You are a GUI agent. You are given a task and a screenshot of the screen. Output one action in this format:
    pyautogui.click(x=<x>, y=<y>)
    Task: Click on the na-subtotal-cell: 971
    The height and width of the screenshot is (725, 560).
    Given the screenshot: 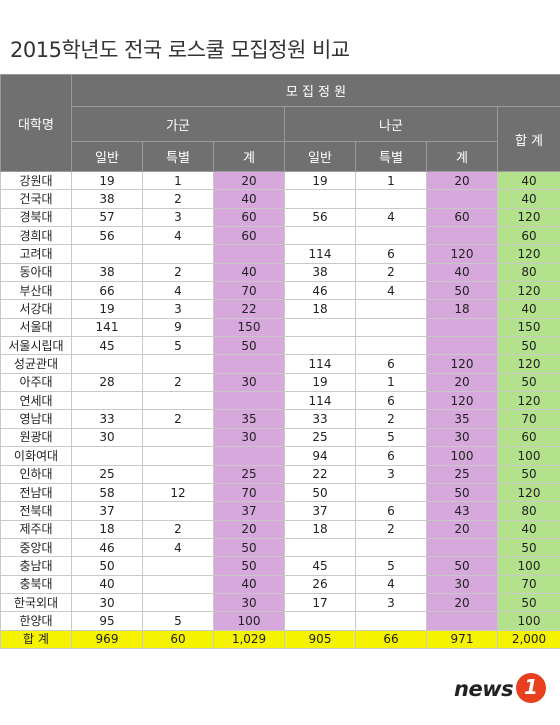 What is the action you would take?
    pyautogui.click(x=462, y=639)
    